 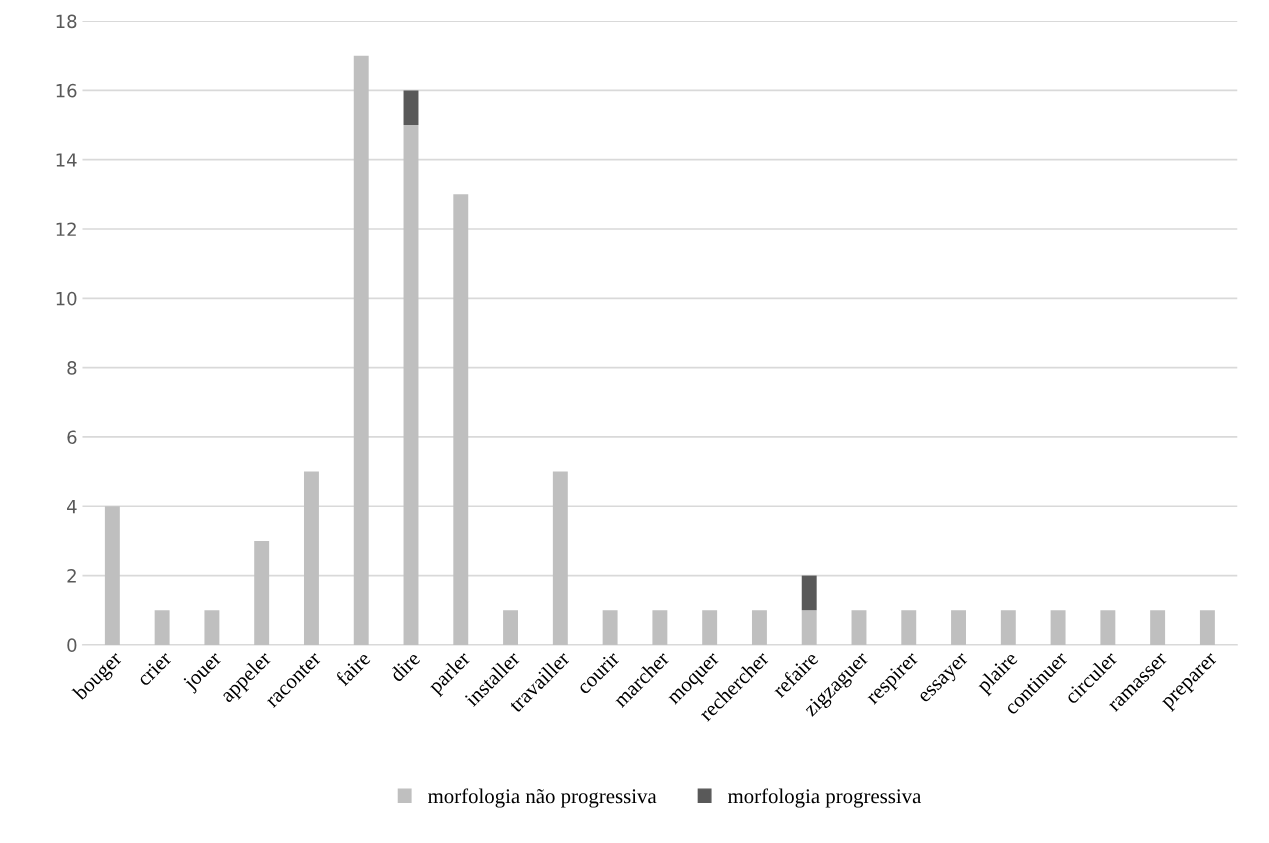 What do you see at coordinates (824, 798) in the screenshot?
I see `legend-label: morfologia progressiva` at bounding box center [824, 798].